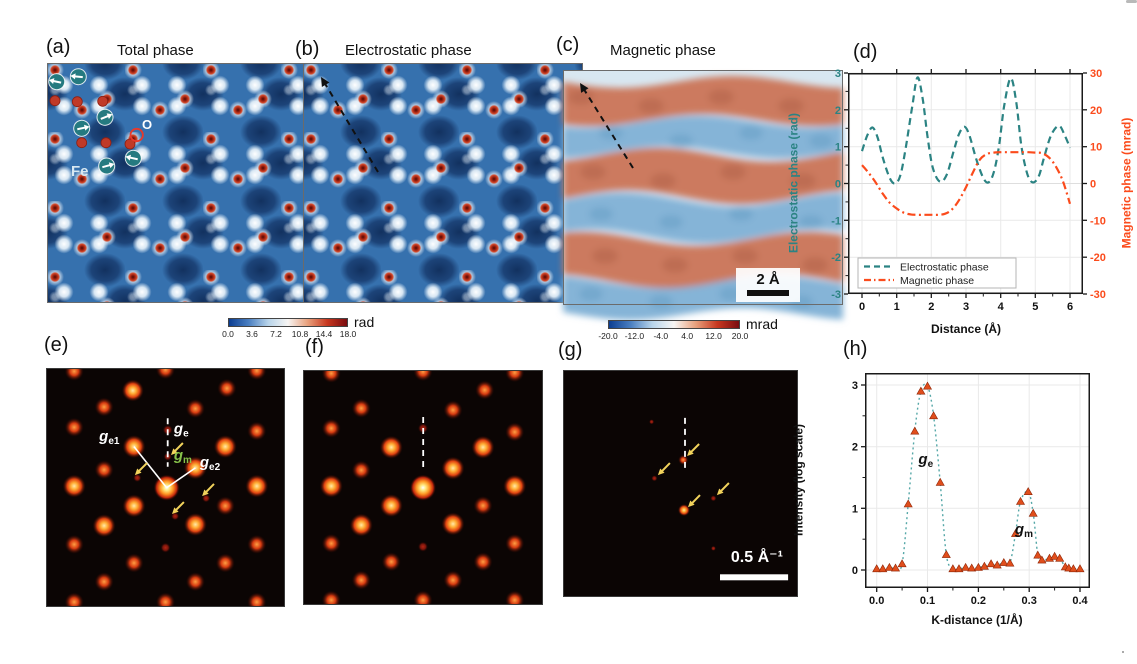  What do you see at coordinates (150, 467) in the screenshot?
I see `g-vector` at bounding box center [150, 467].